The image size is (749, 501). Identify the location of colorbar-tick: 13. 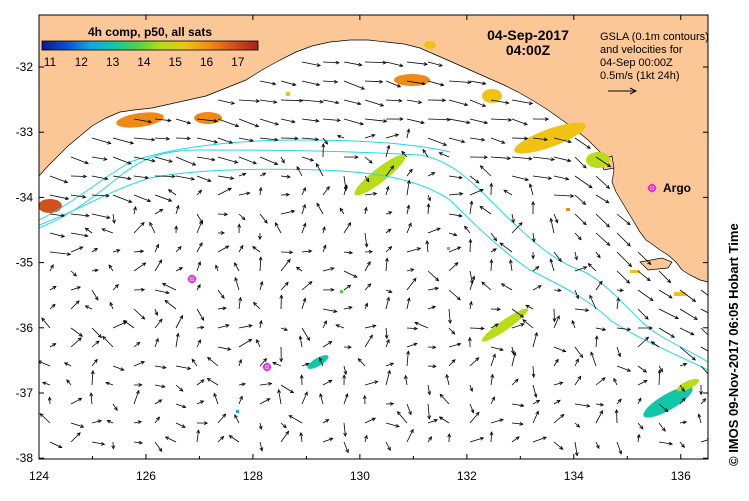
(113, 62).